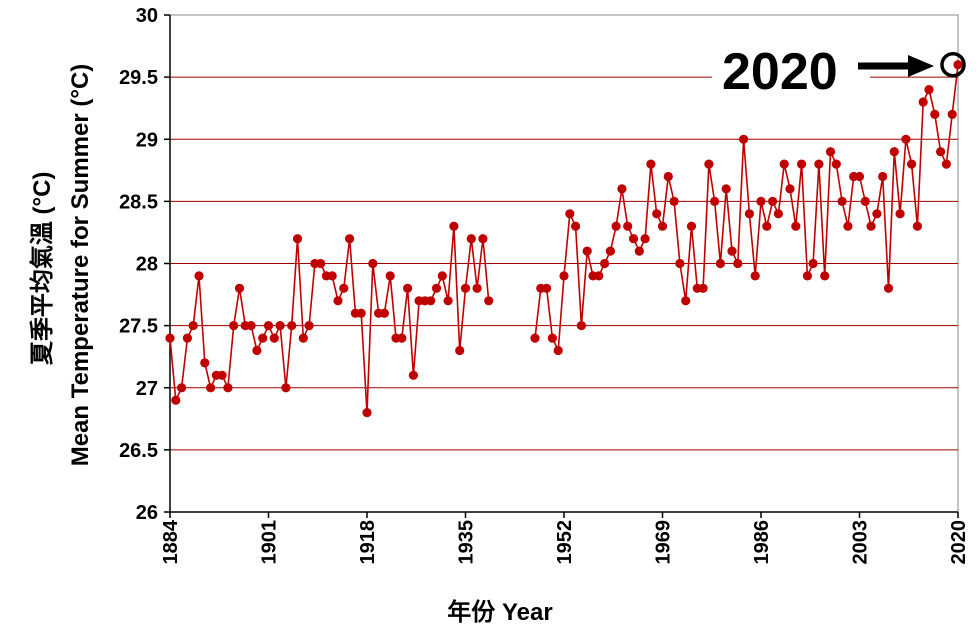 This screenshot has width=976, height=638. I want to click on y-axis-title-line-1: 夏季平均氣溫 (°C), so click(42, 269).